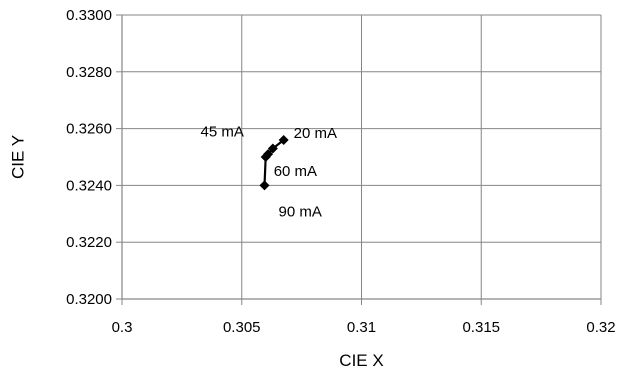  Describe the element at coordinates (89, 242) in the screenshot. I see `y-tick-label: 0.3220` at that location.